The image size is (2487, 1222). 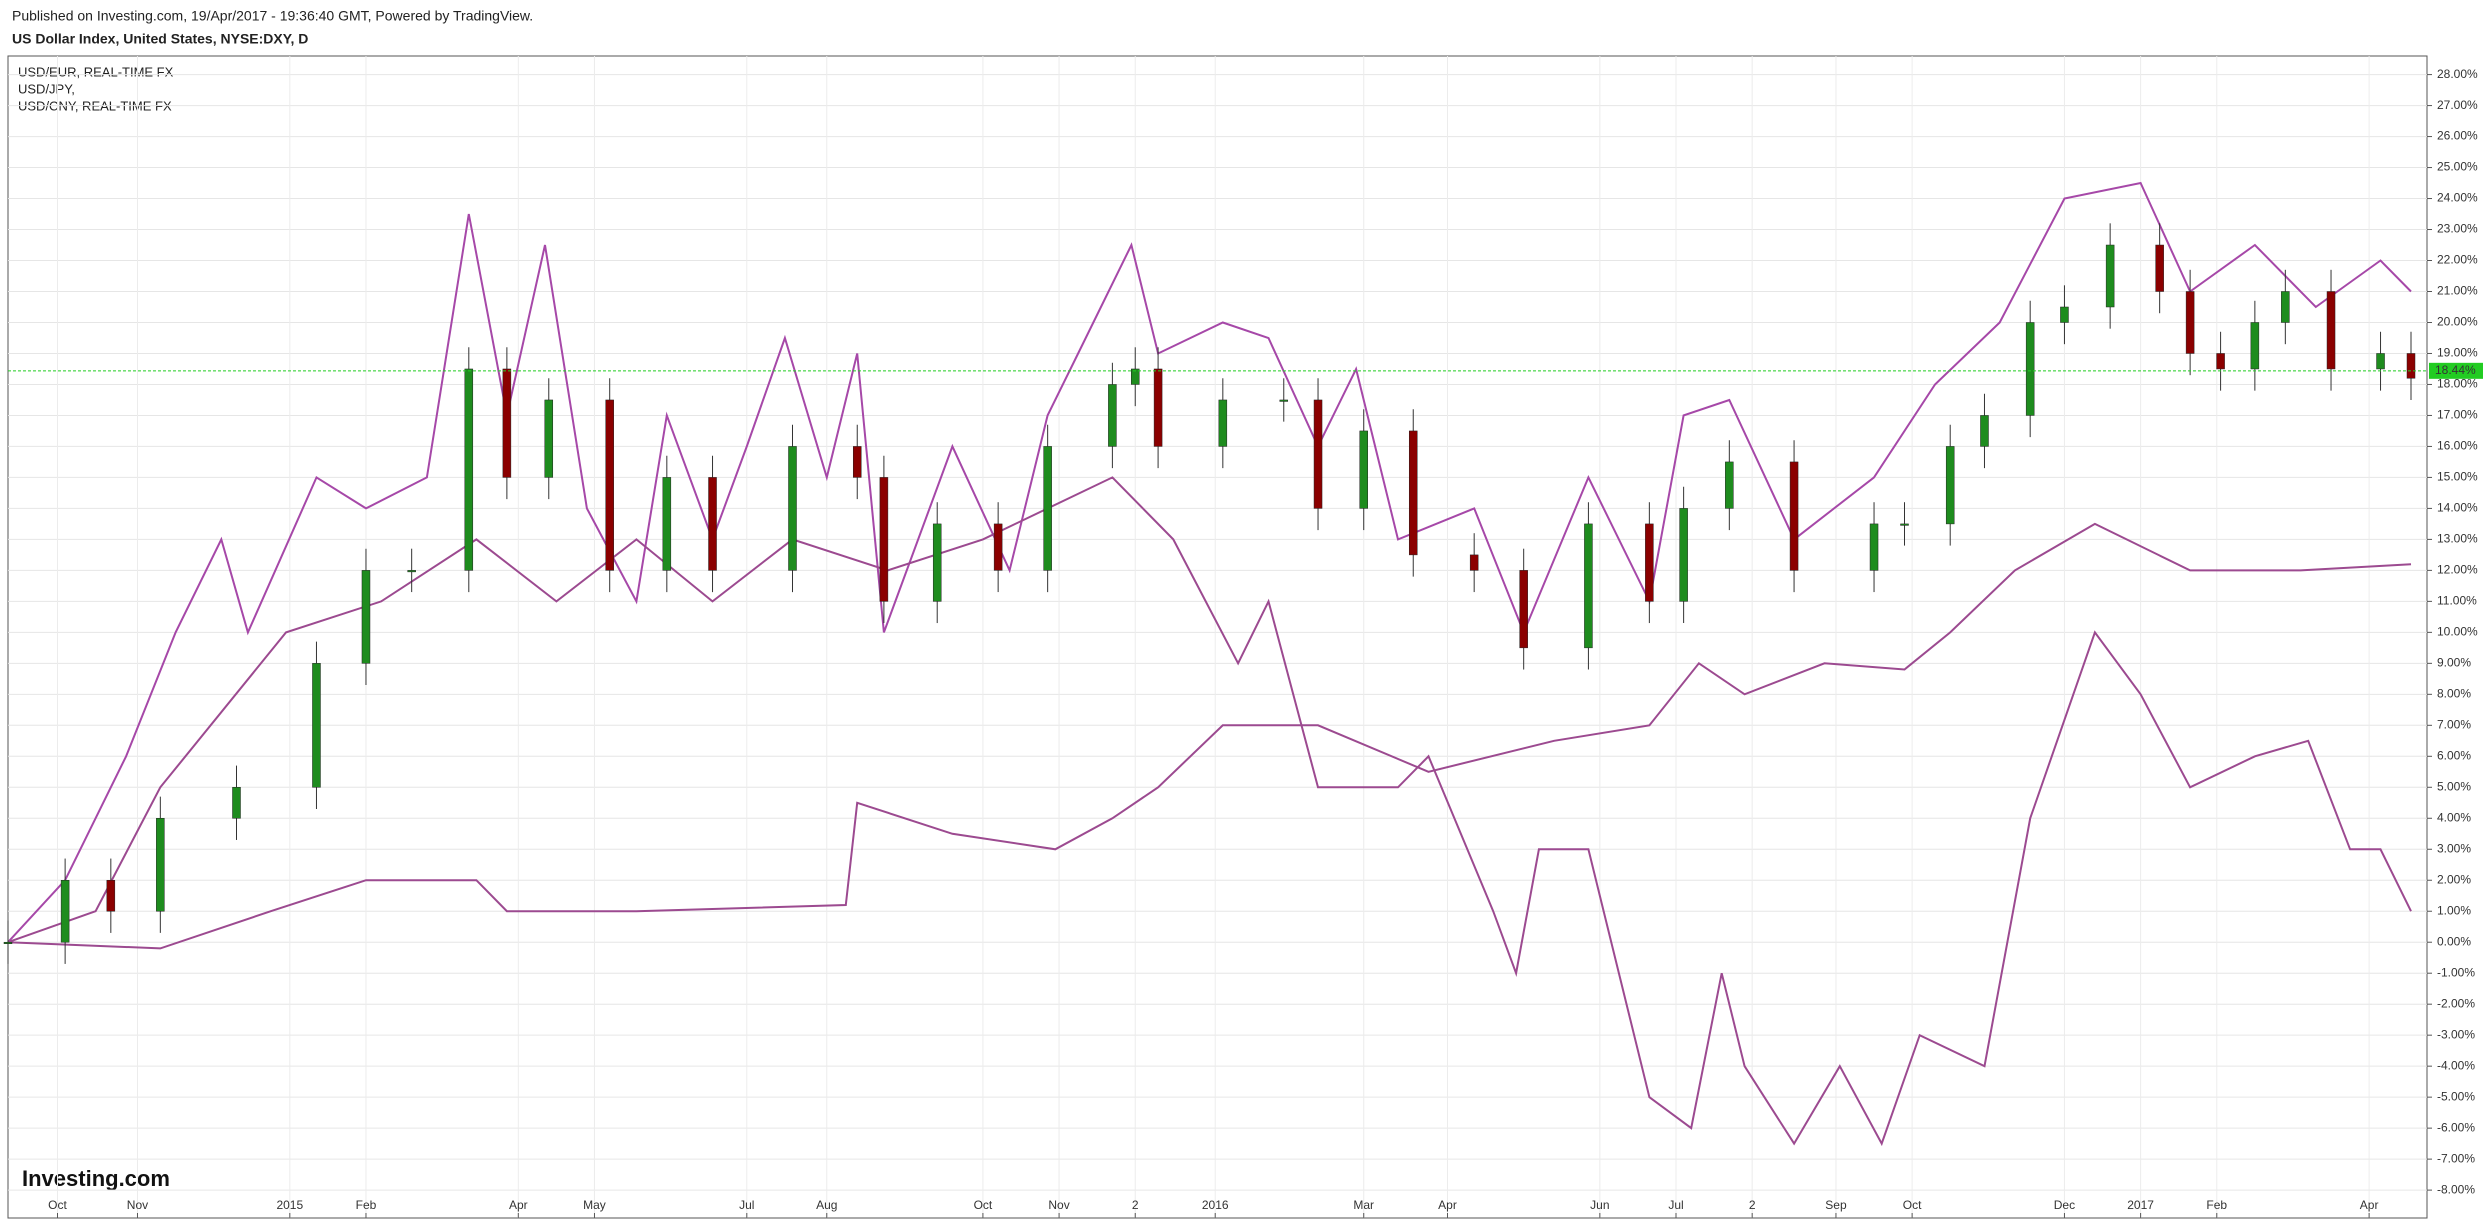 I want to click on y-tick-label: 8.00%, so click(x=2454, y=693).